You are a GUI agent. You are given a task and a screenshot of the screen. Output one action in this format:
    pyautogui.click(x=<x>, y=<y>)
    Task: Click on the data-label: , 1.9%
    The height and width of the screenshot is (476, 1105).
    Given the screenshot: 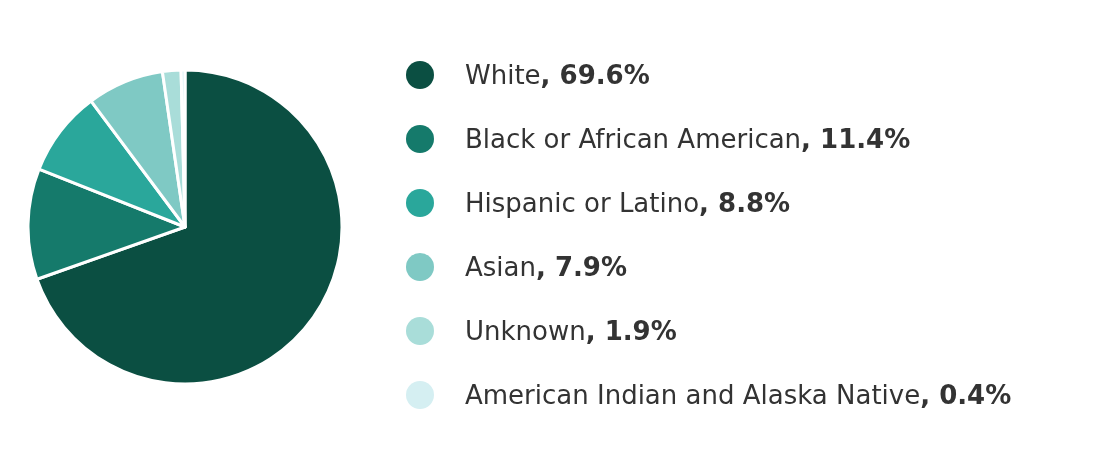 What is the action you would take?
    pyautogui.click(x=631, y=331)
    